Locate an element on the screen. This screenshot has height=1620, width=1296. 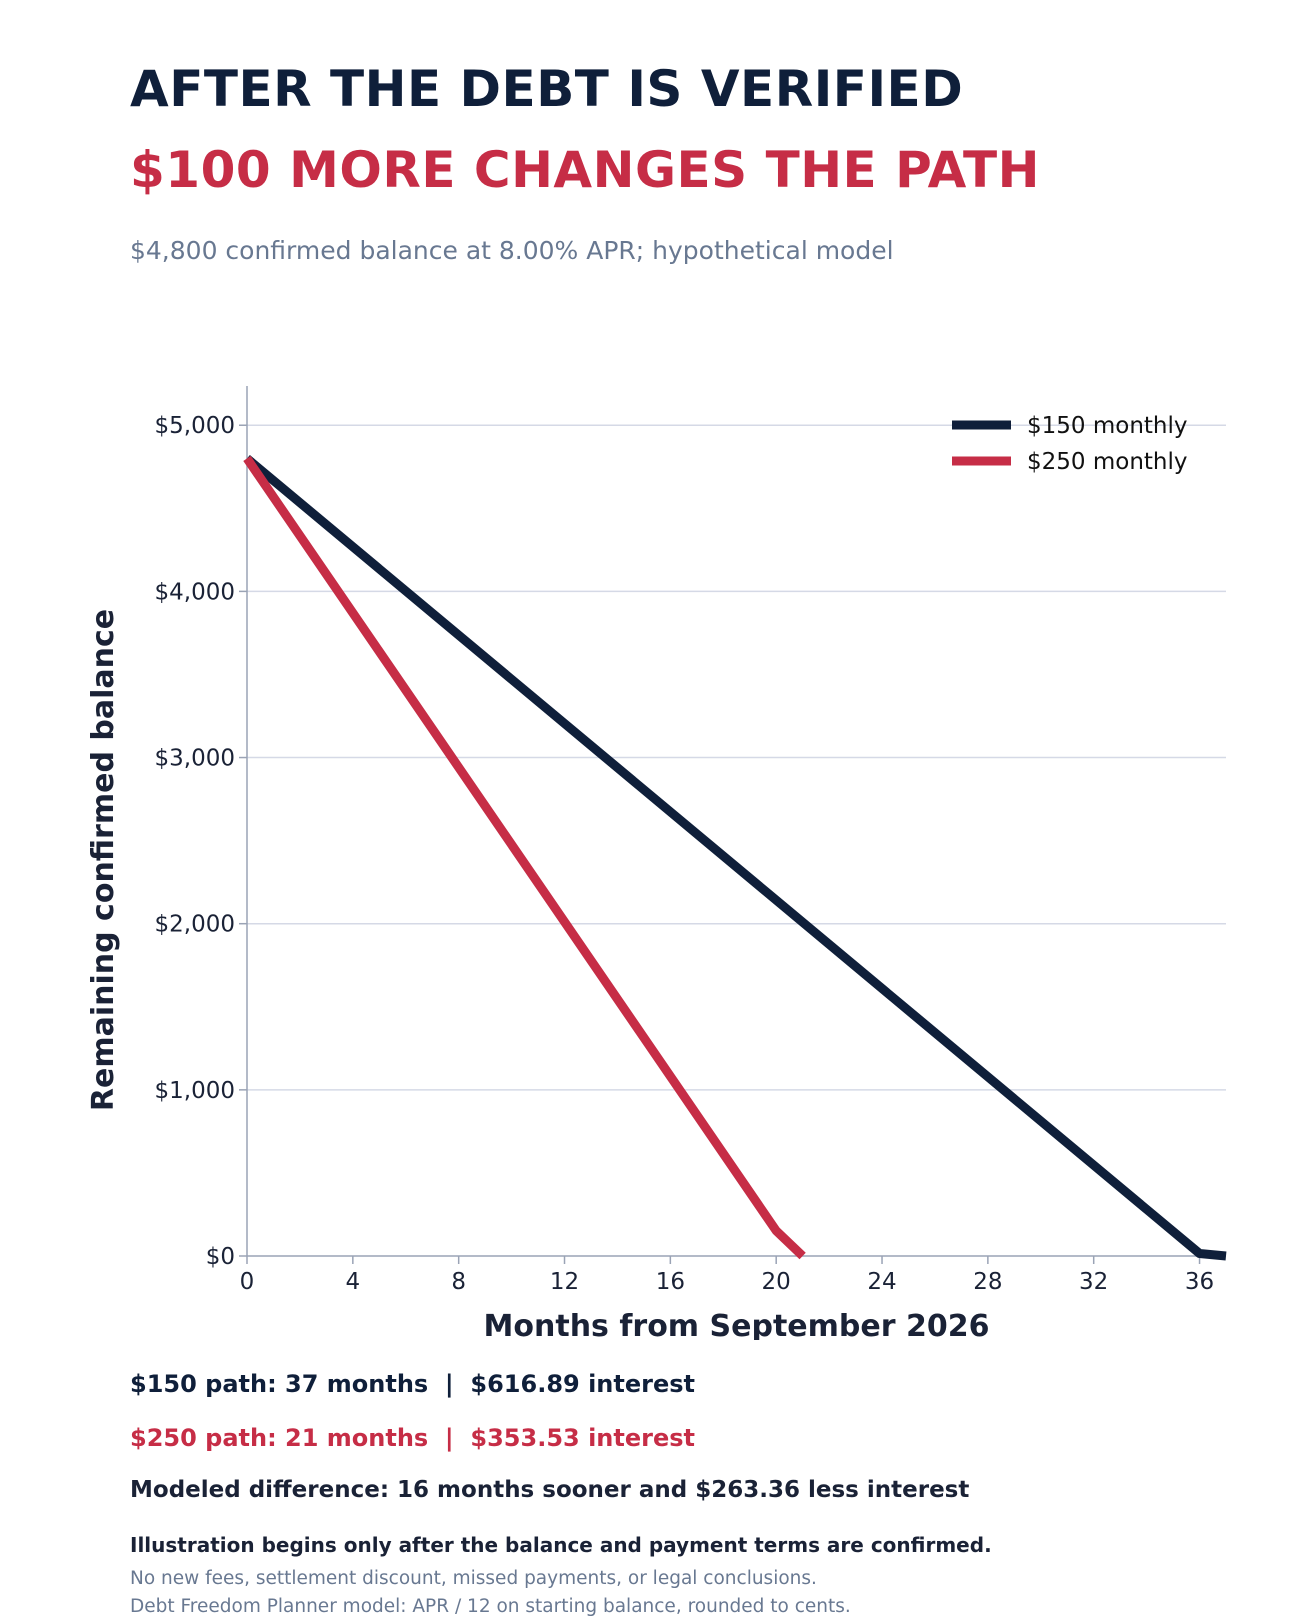
y-tick-label: $3,000 is located at coordinates (195, 759).